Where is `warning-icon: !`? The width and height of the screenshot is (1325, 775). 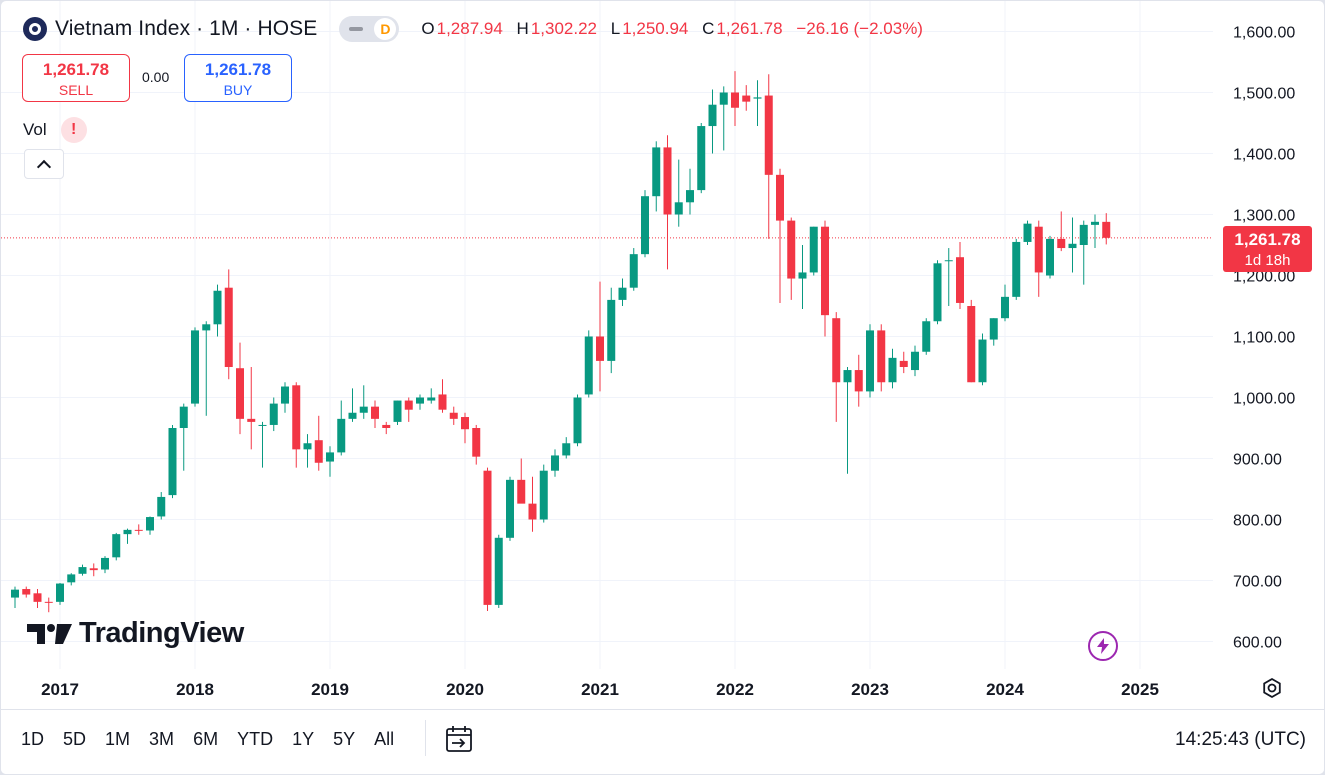 warning-icon: ! is located at coordinates (73, 130).